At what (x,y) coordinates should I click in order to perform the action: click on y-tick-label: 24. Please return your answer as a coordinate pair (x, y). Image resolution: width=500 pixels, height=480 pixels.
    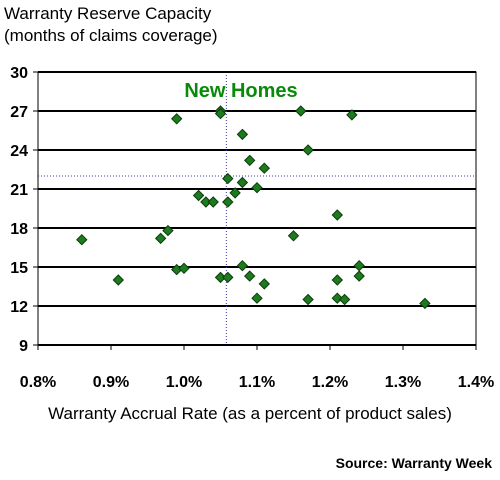
    Looking at the image, I should click on (19, 151).